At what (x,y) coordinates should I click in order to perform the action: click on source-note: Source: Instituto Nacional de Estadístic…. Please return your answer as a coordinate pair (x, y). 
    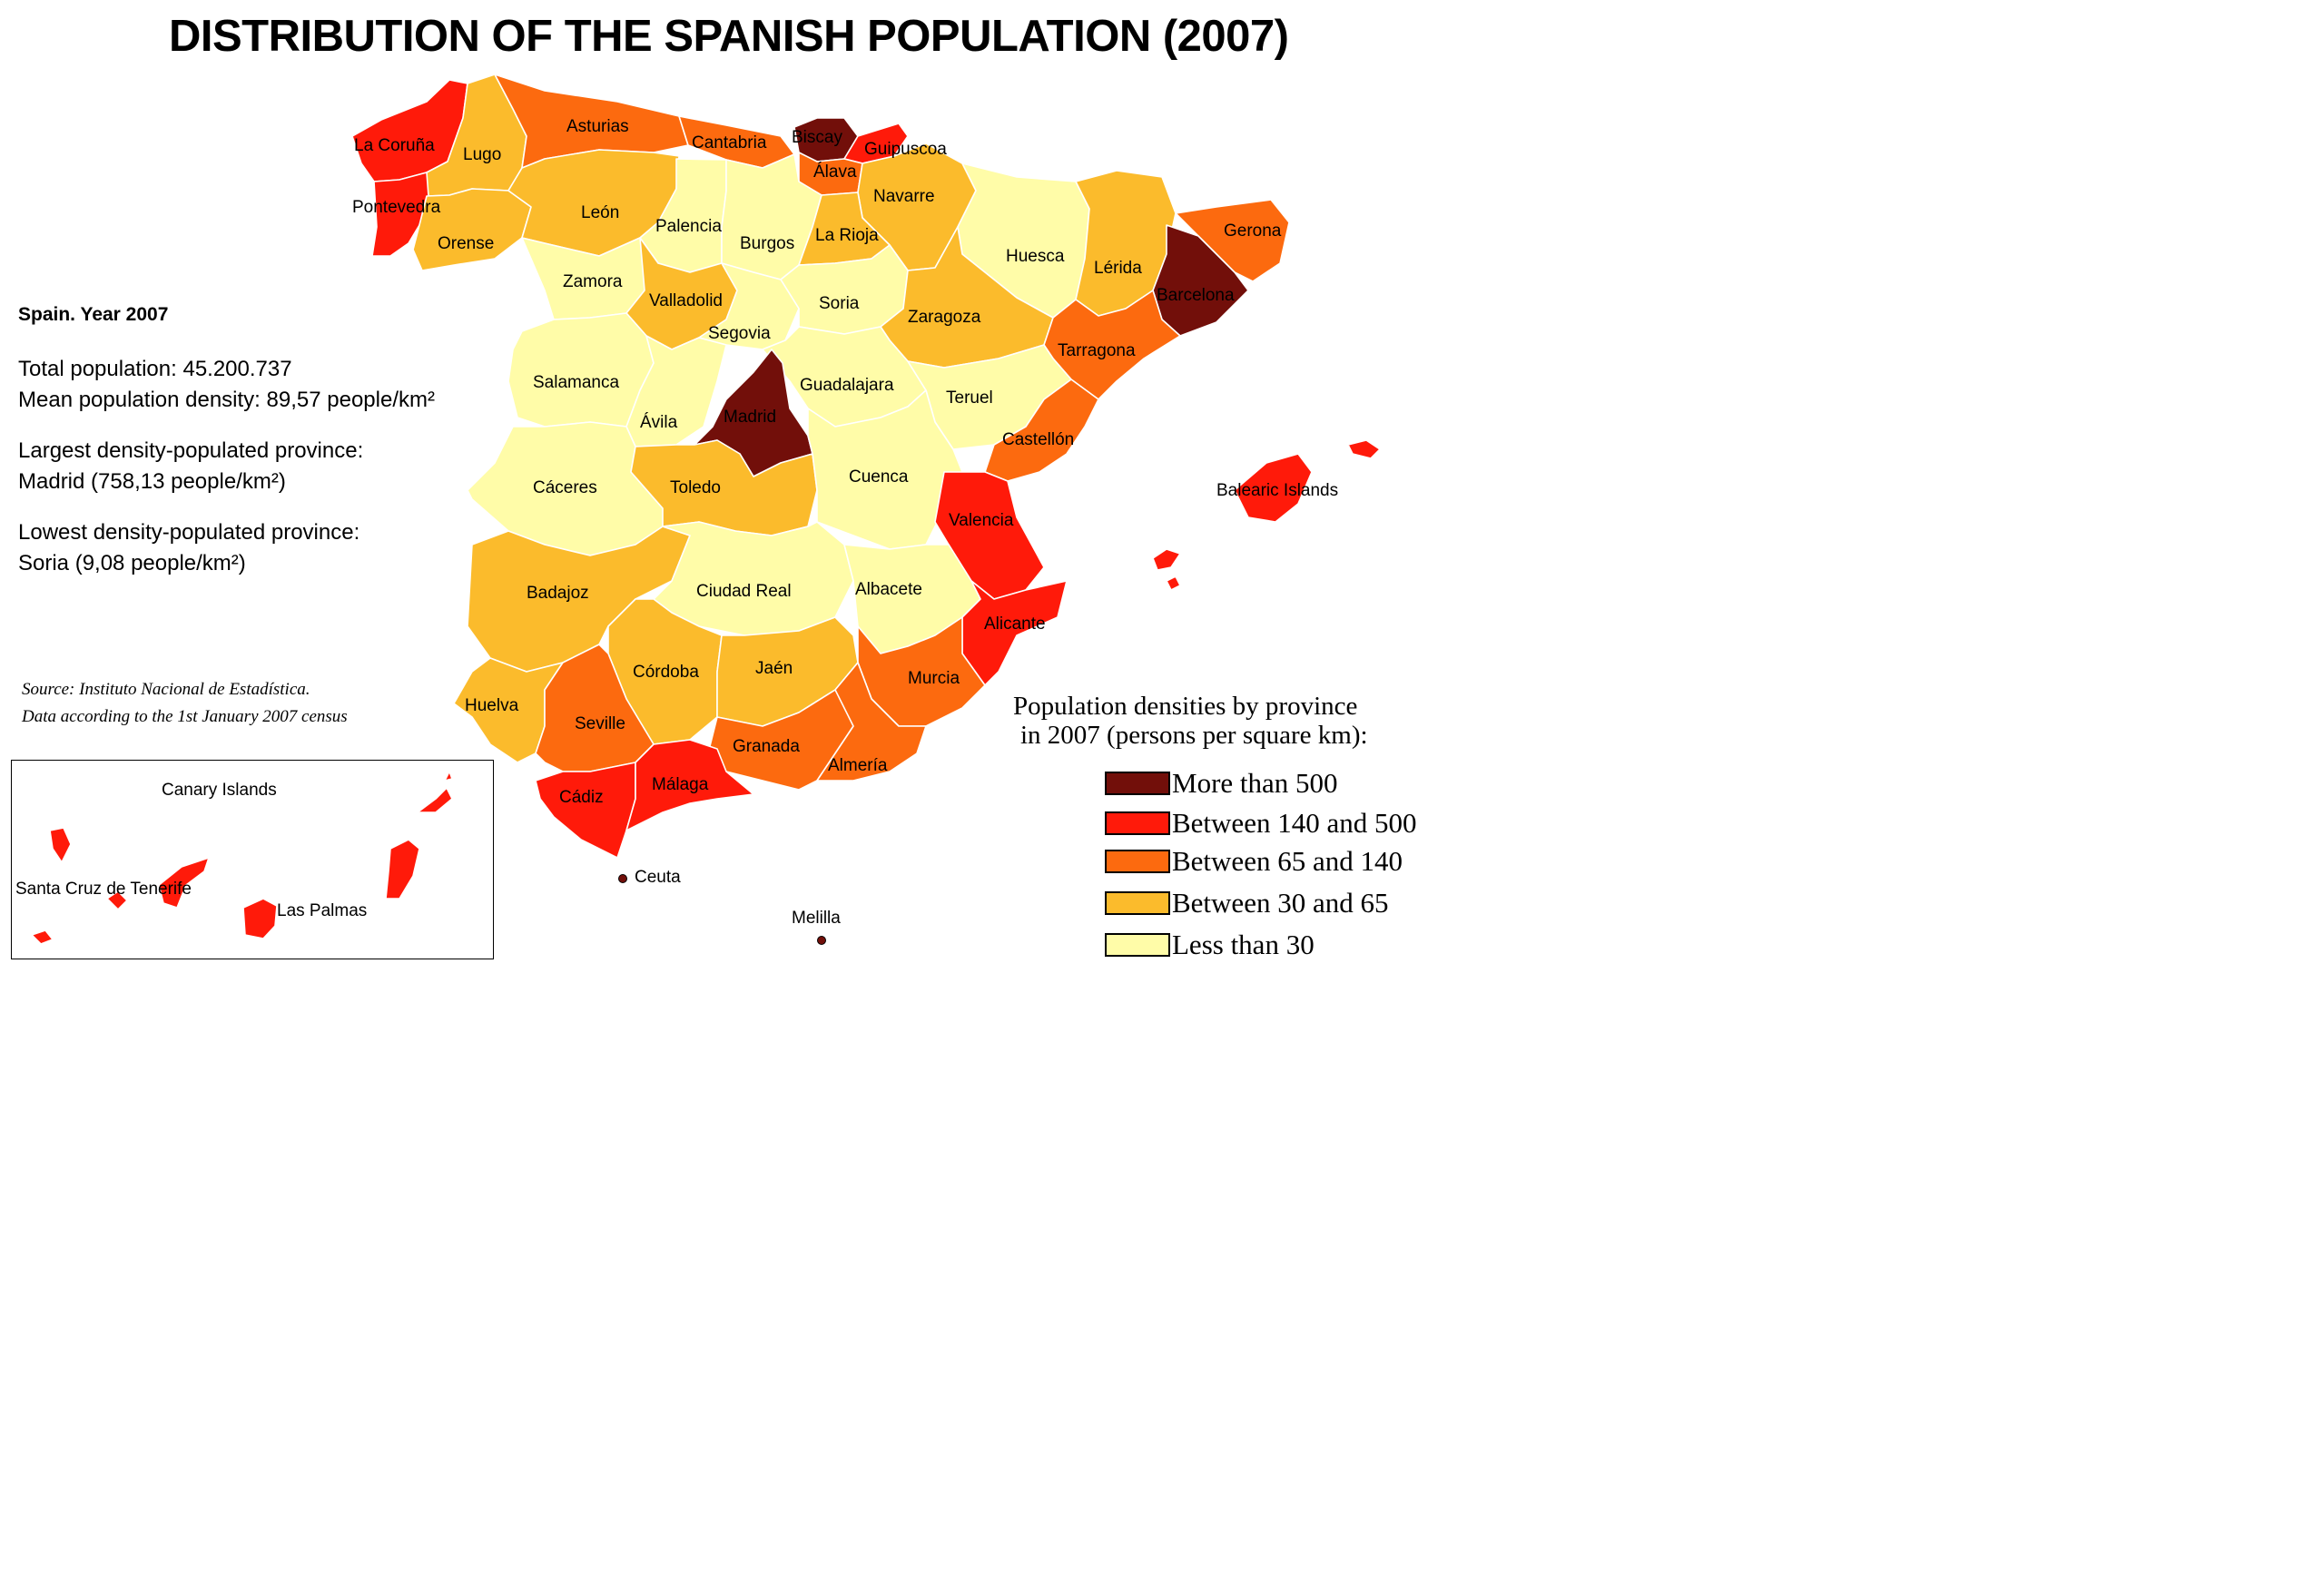
    Looking at the image, I should click on (185, 703).